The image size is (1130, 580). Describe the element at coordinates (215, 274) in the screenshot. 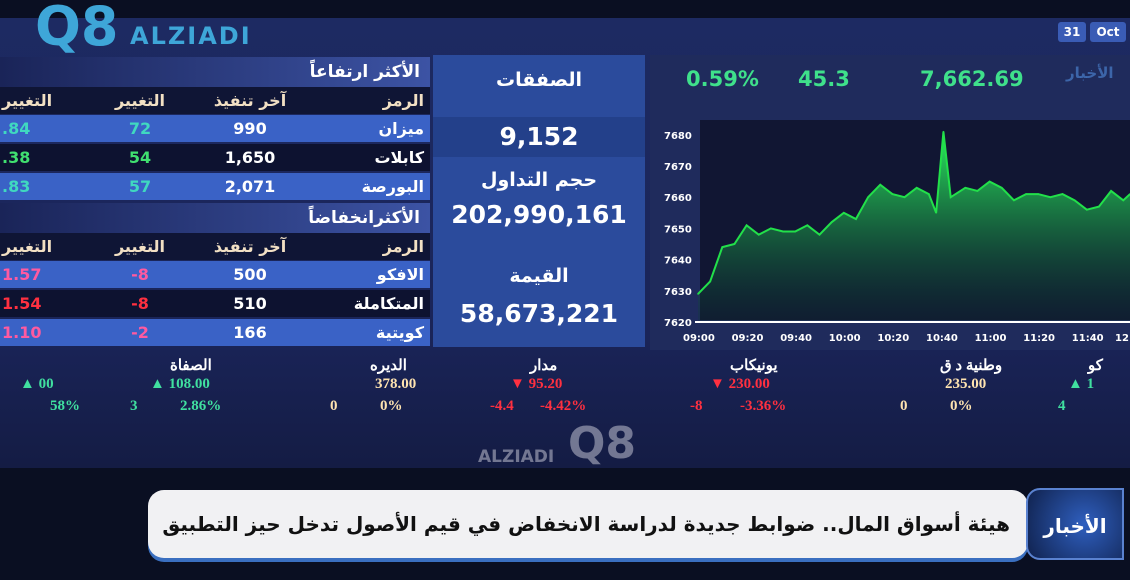

I see `table-row: الافكو 500 -8 1.57` at that location.